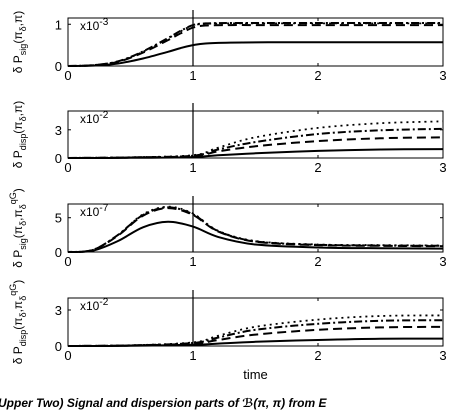  What do you see at coordinates (19, 134) in the screenshot?
I see `y-axis-label: δ Pdisp(πδ,π)` at bounding box center [19, 134].